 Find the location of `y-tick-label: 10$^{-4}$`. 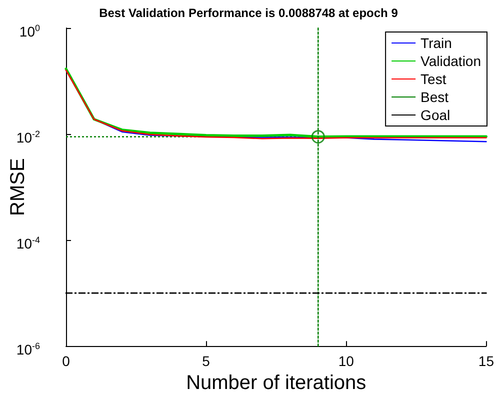

y-tick-label: 10$^{-4}$ is located at coordinates (28, 243).